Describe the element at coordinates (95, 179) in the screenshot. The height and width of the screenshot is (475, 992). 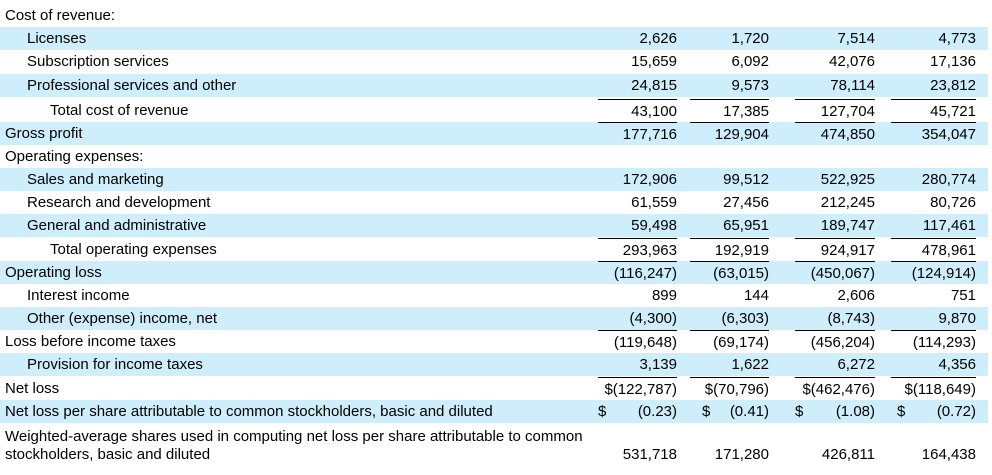
I see `row-label: Sales and marketing` at that location.